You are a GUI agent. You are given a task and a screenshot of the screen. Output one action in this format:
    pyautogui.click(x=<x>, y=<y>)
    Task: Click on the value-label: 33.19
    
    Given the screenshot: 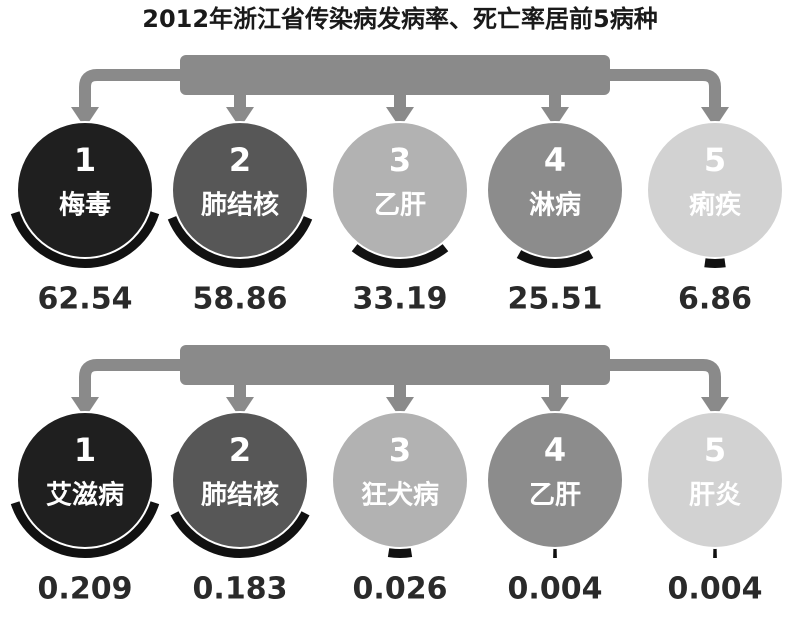 What is the action you would take?
    pyautogui.click(x=400, y=299)
    